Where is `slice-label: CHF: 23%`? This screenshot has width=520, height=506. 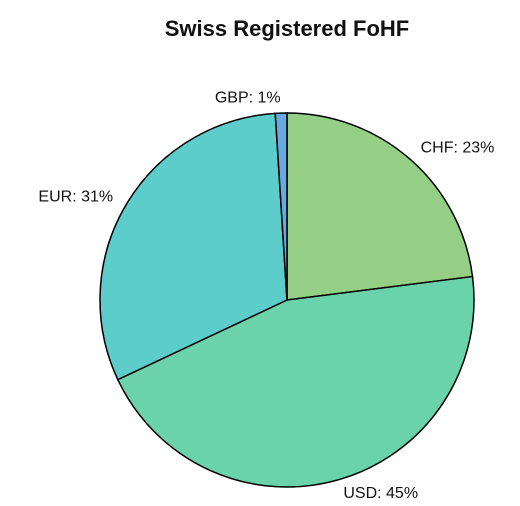
slice-label: CHF: 23% is located at coordinates (458, 148).